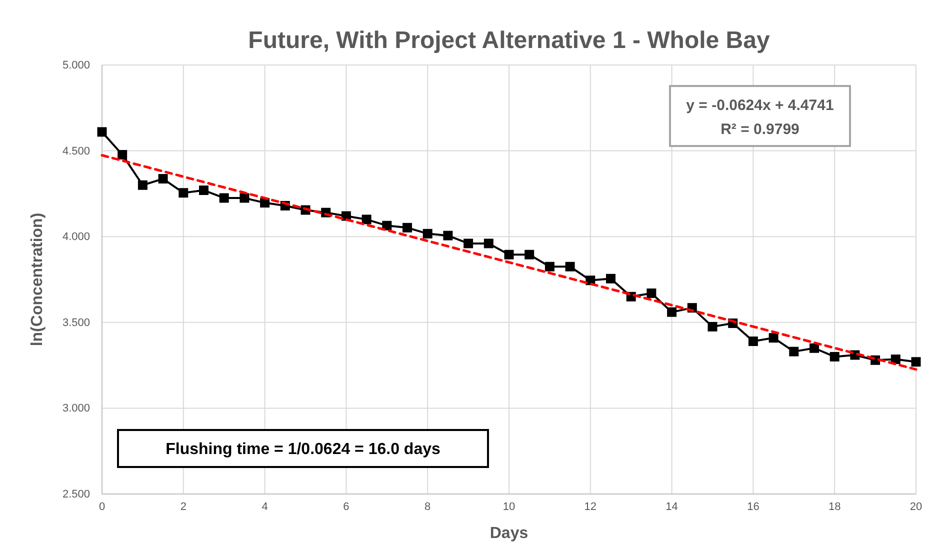 Image resolution: width=926 pixels, height=557 pixels. I want to click on chart-title: Future, With Project Alternative 1 - Whole Bay, so click(509, 40).